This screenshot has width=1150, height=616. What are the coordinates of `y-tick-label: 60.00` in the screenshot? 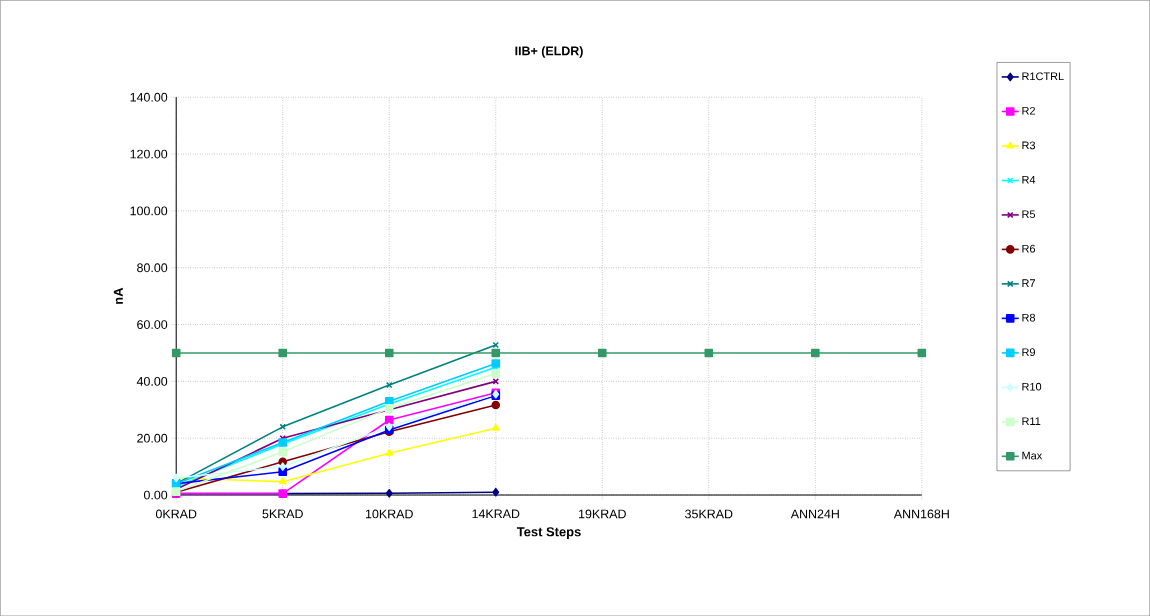 It's located at (152, 324).